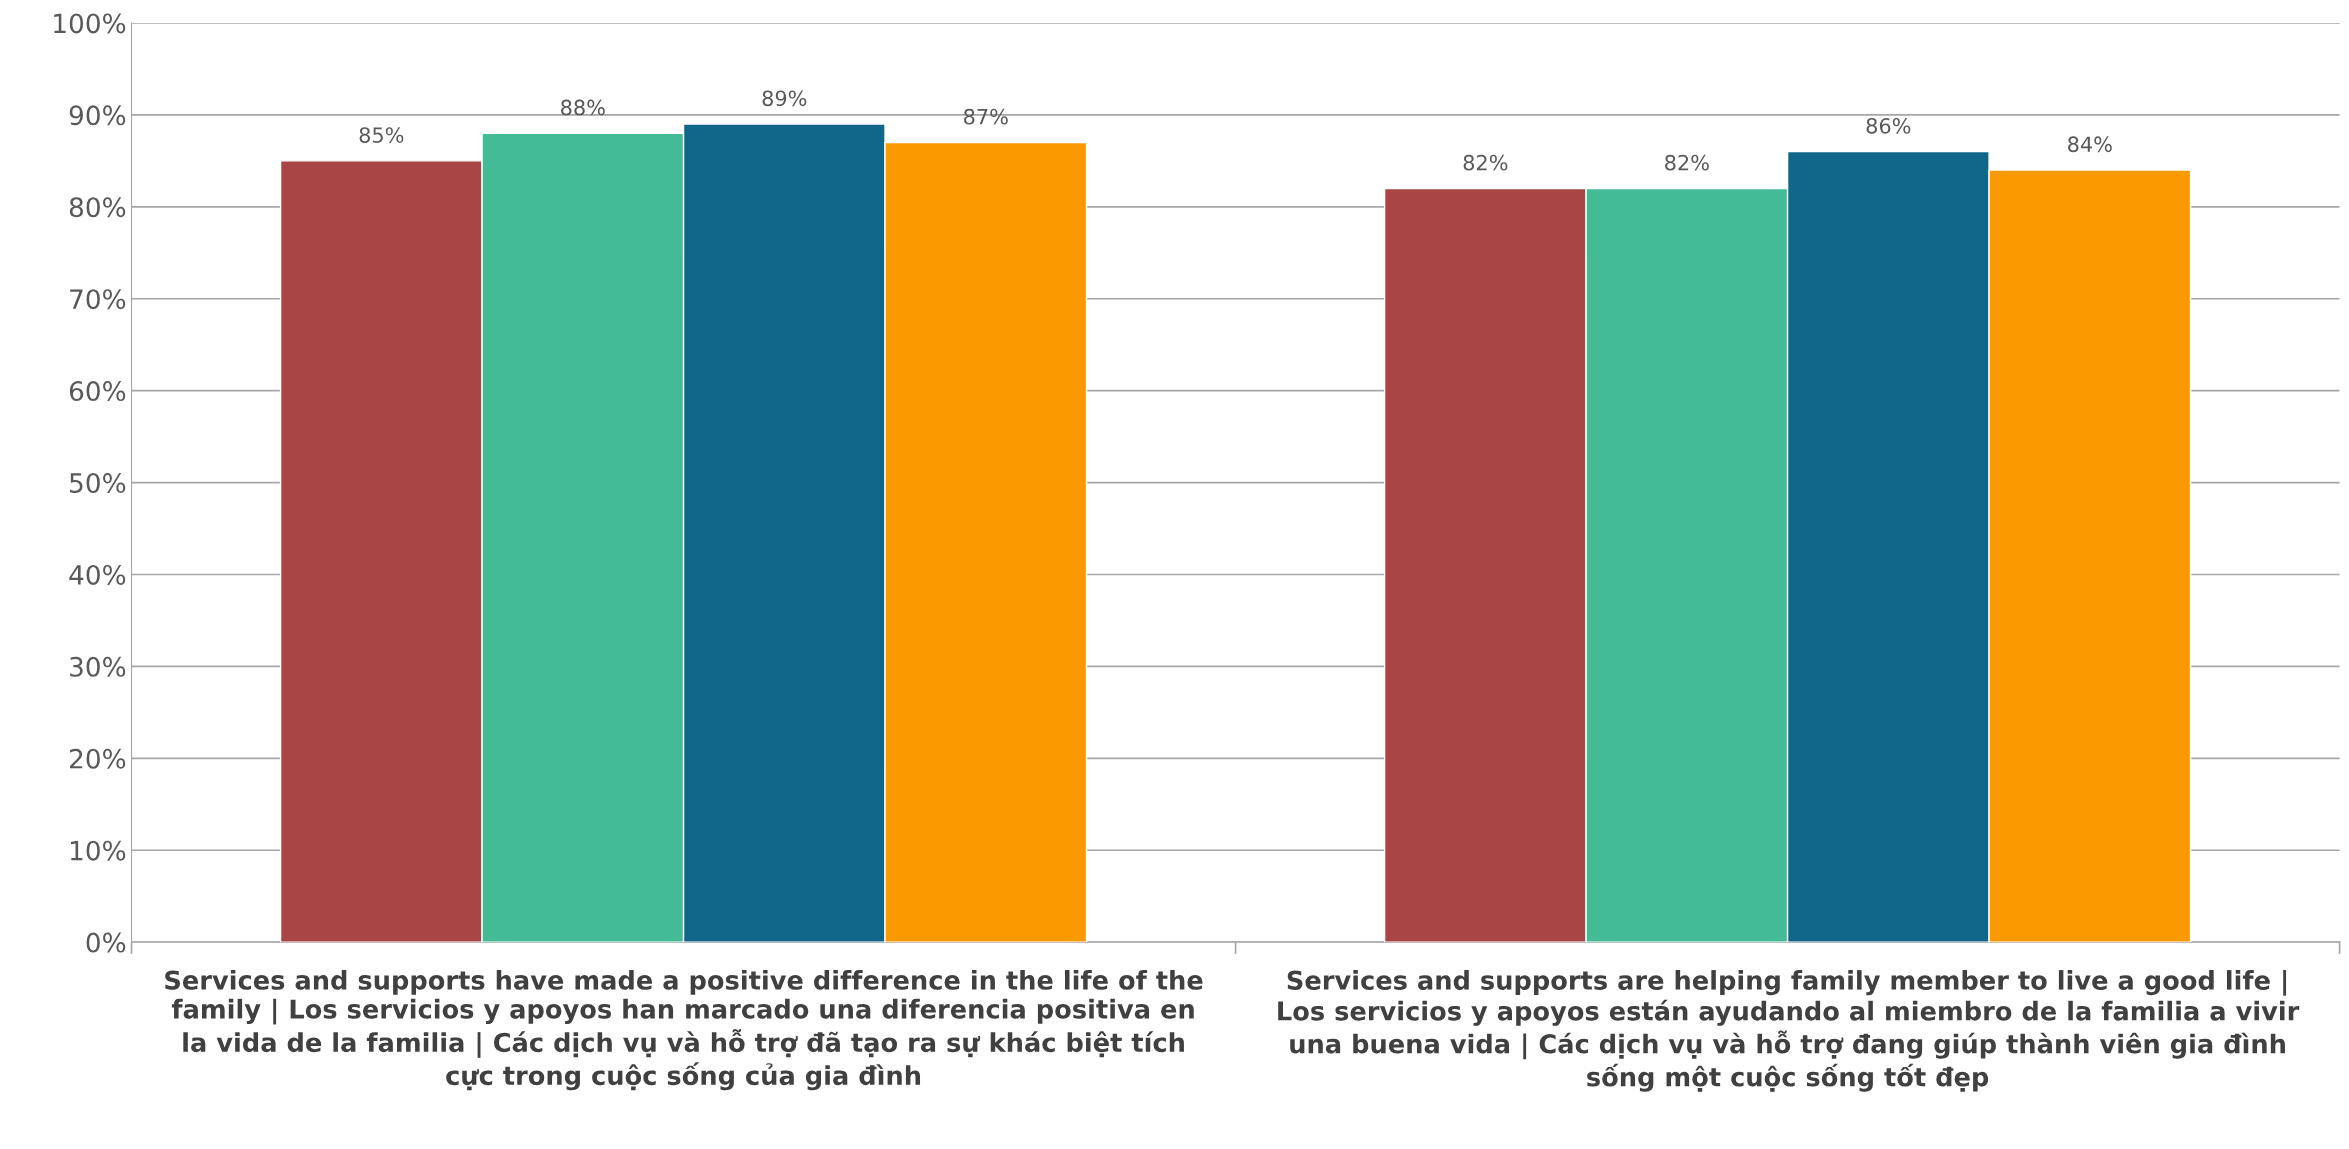 The height and width of the screenshot is (1149, 2349). What do you see at coordinates (97, 758) in the screenshot?
I see `y-tick-label: 20%` at bounding box center [97, 758].